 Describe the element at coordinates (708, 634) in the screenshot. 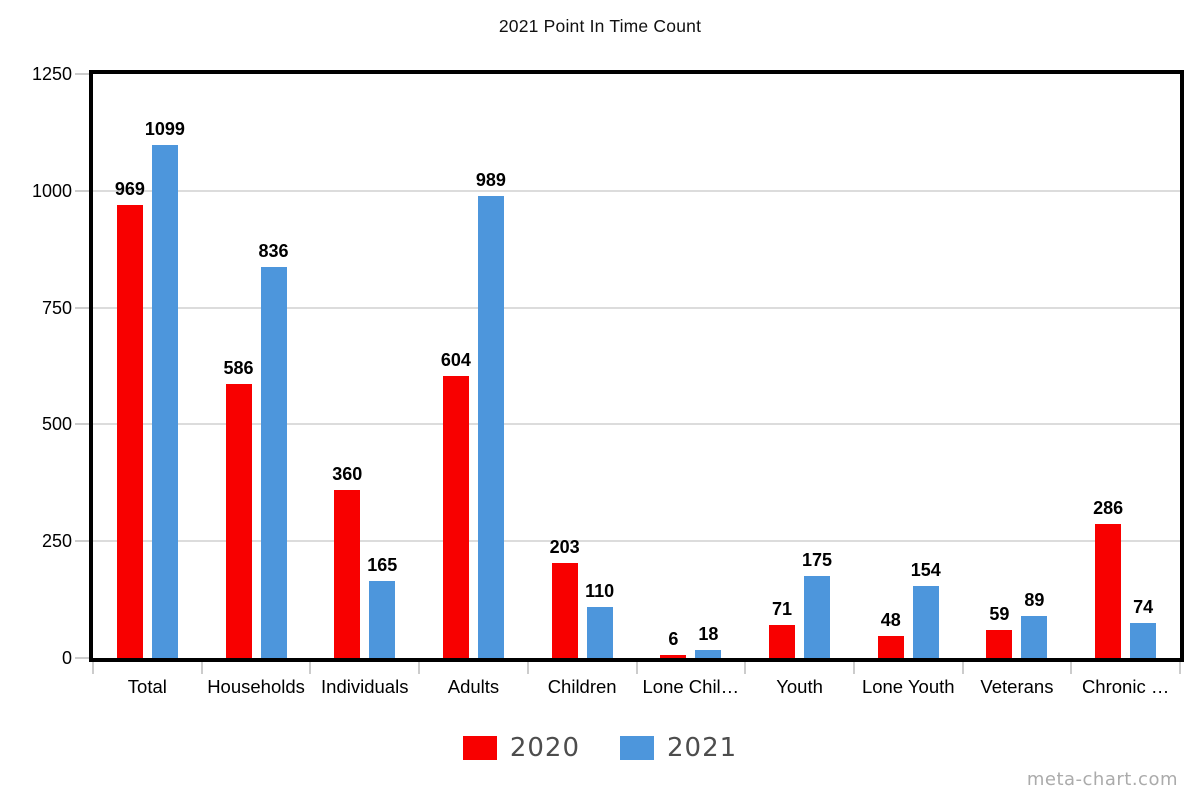

I see `bar-value-label: 18` at that location.